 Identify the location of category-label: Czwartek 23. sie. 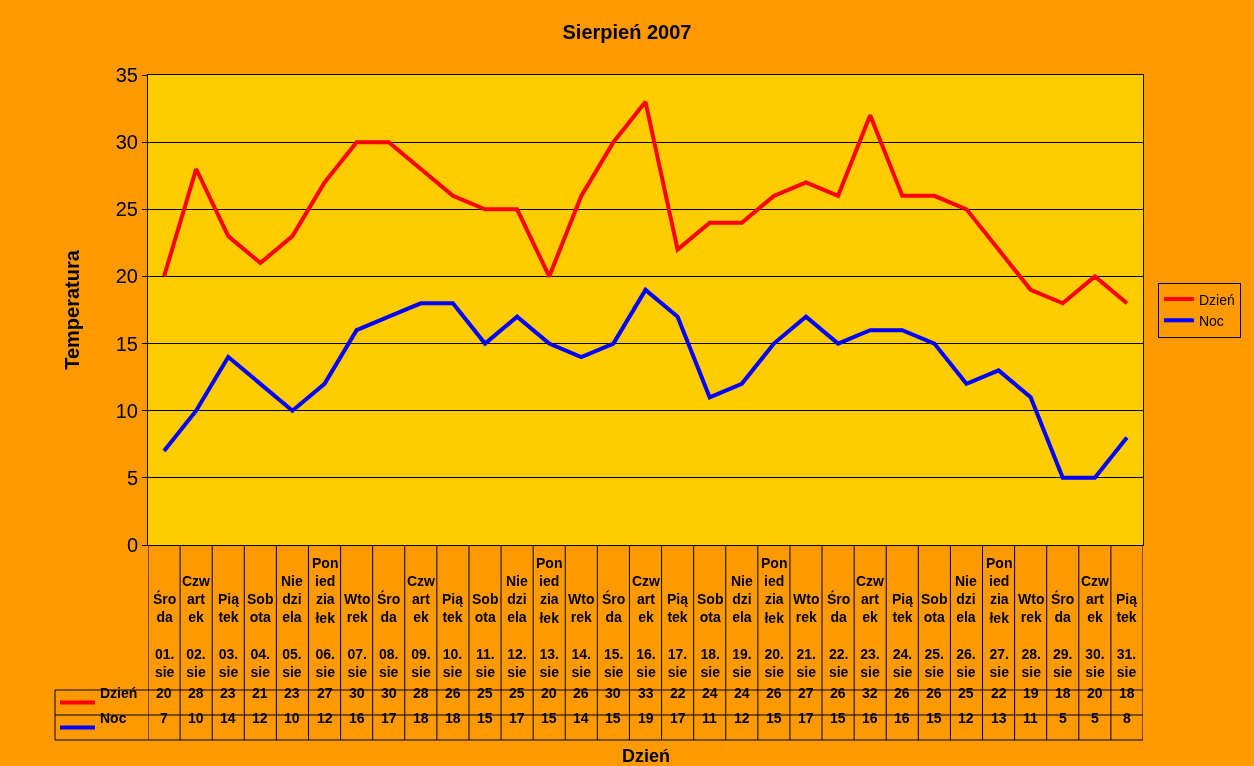
(870, 626).